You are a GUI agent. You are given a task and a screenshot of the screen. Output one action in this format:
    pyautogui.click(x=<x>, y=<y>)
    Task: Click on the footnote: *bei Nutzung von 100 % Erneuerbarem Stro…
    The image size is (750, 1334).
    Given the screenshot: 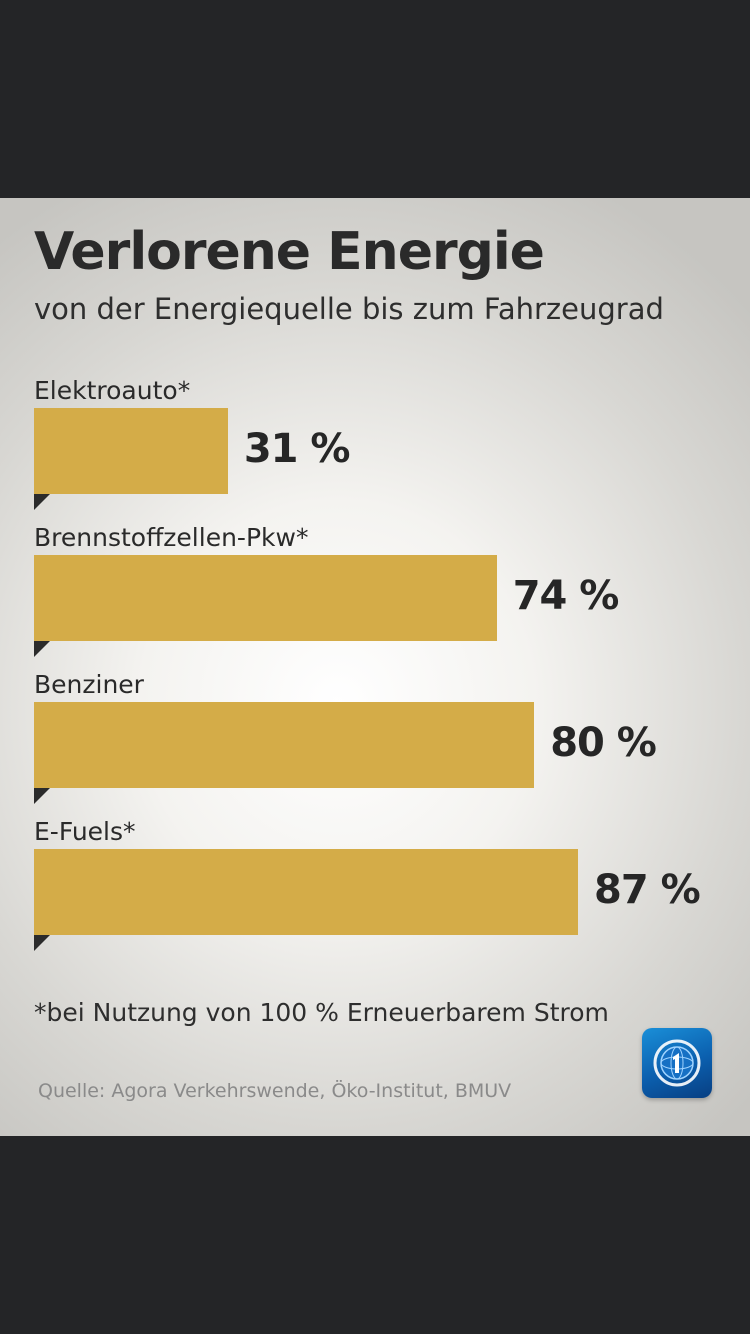 What is the action you would take?
    pyautogui.click(x=321, y=1012)
    